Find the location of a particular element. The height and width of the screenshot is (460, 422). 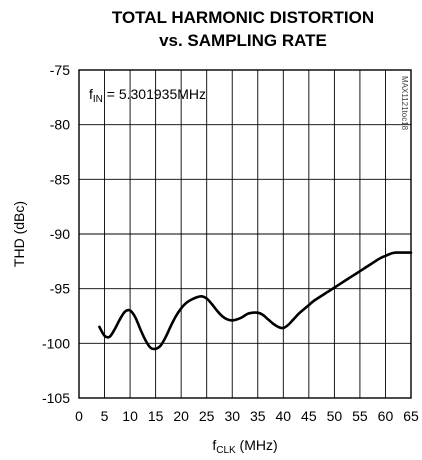

x-tick-label: 35 is located at coordinates (258, 416).